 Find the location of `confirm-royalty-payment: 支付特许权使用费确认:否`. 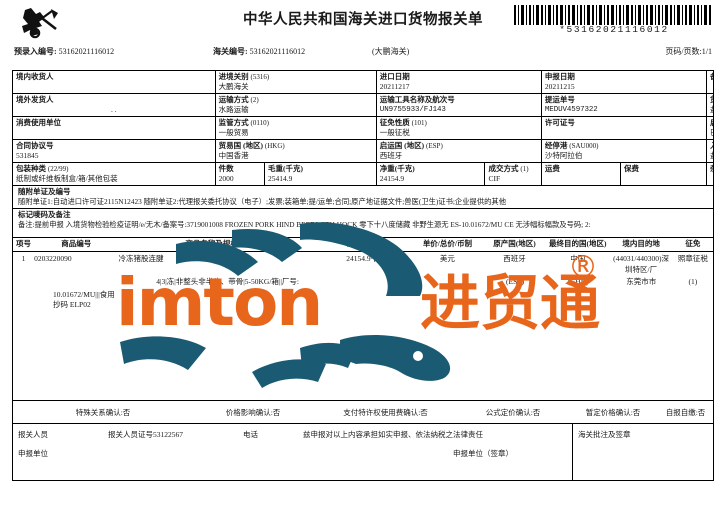

confirm-royalty-payment: 支付特许权使用费确认:否 is located at coordinates (385, 412).